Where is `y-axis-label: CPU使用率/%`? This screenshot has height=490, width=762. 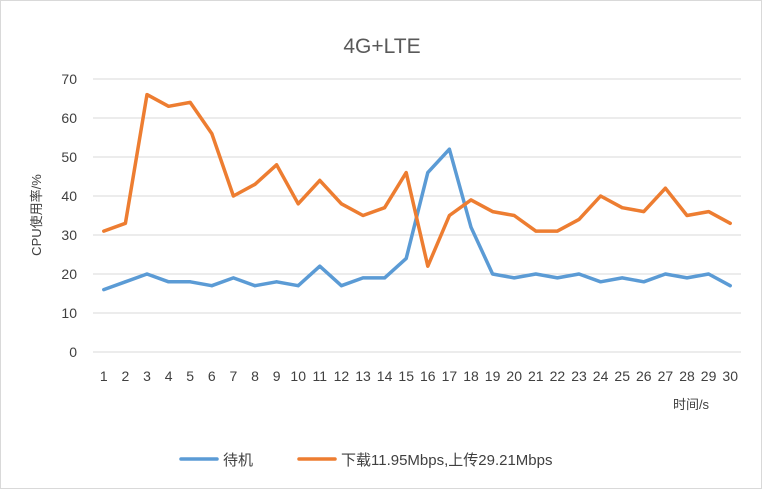 y-axis-label: CPU使用率/% is located at coordinates (36, 215).